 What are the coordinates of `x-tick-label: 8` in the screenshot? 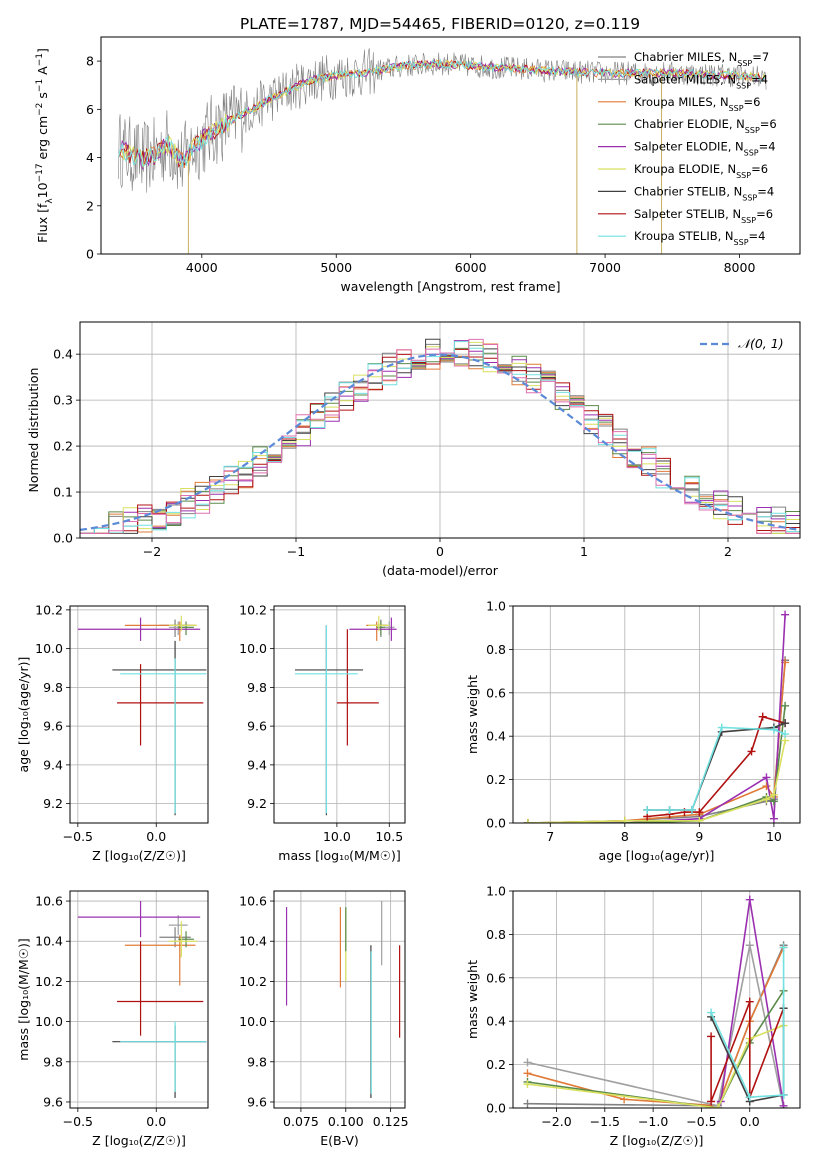 It's located at (625, 836).